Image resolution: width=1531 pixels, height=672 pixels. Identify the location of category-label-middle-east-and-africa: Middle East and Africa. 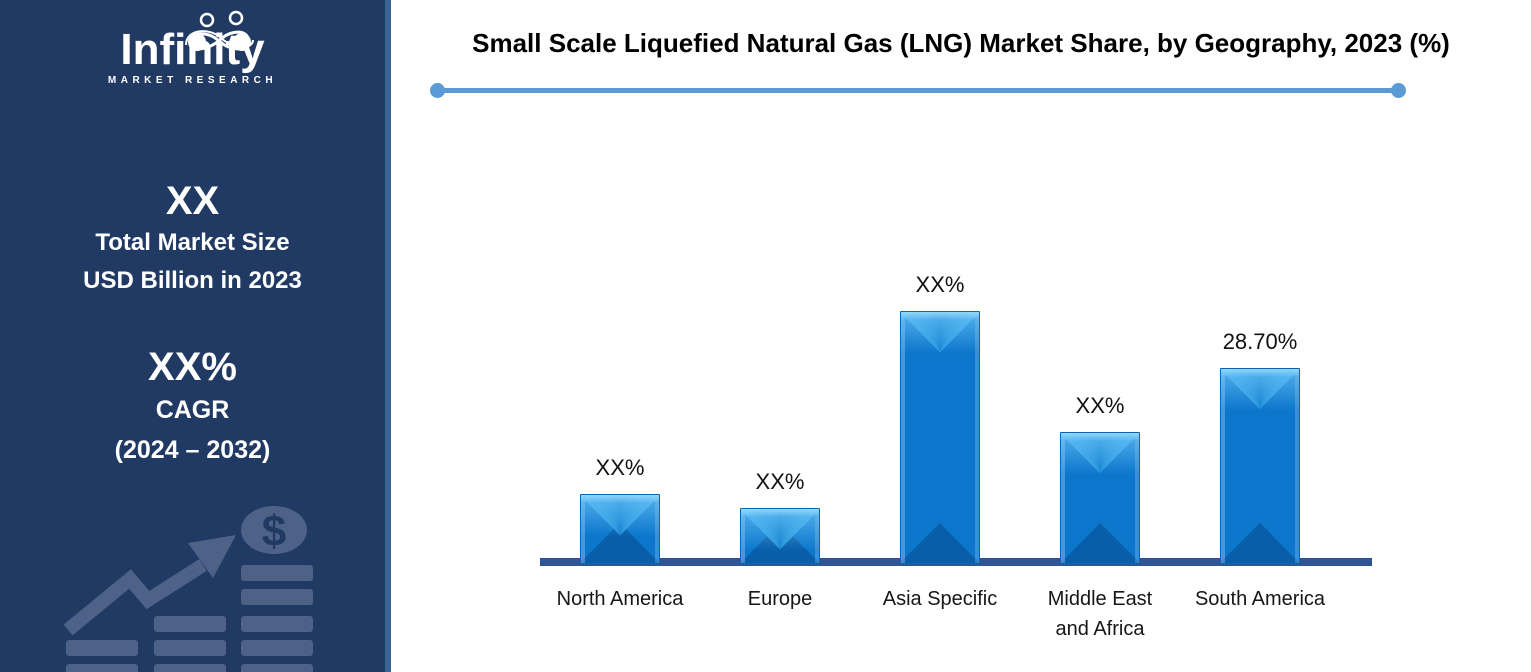
(1100, 614).